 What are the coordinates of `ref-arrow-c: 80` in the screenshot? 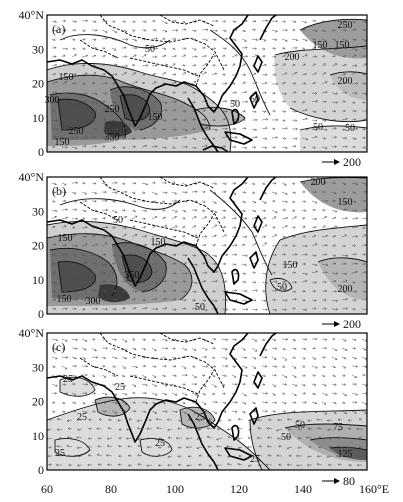 It's located at (338, 481).